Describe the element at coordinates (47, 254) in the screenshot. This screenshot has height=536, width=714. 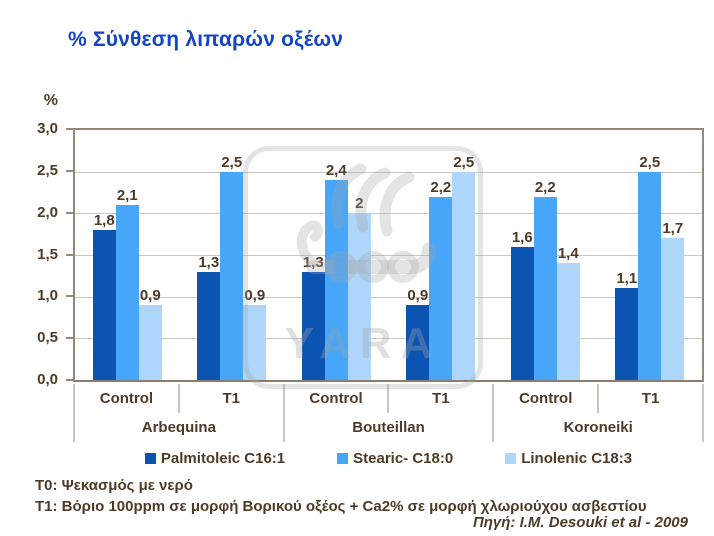
I see `y-tick-label: 1,5` at that location.